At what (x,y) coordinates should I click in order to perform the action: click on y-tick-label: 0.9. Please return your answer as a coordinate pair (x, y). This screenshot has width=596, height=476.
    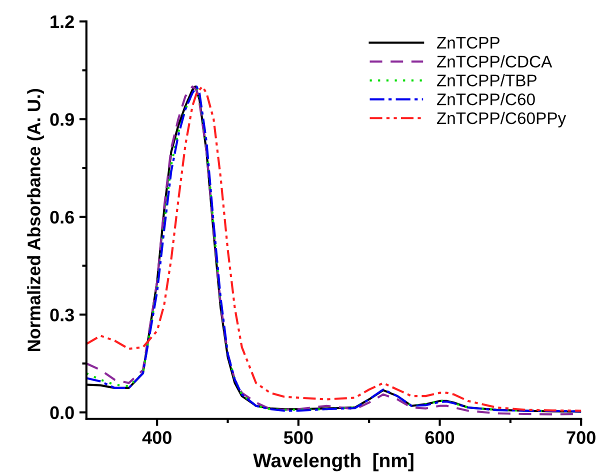
    Looking at the image, I should click on (62, 119).